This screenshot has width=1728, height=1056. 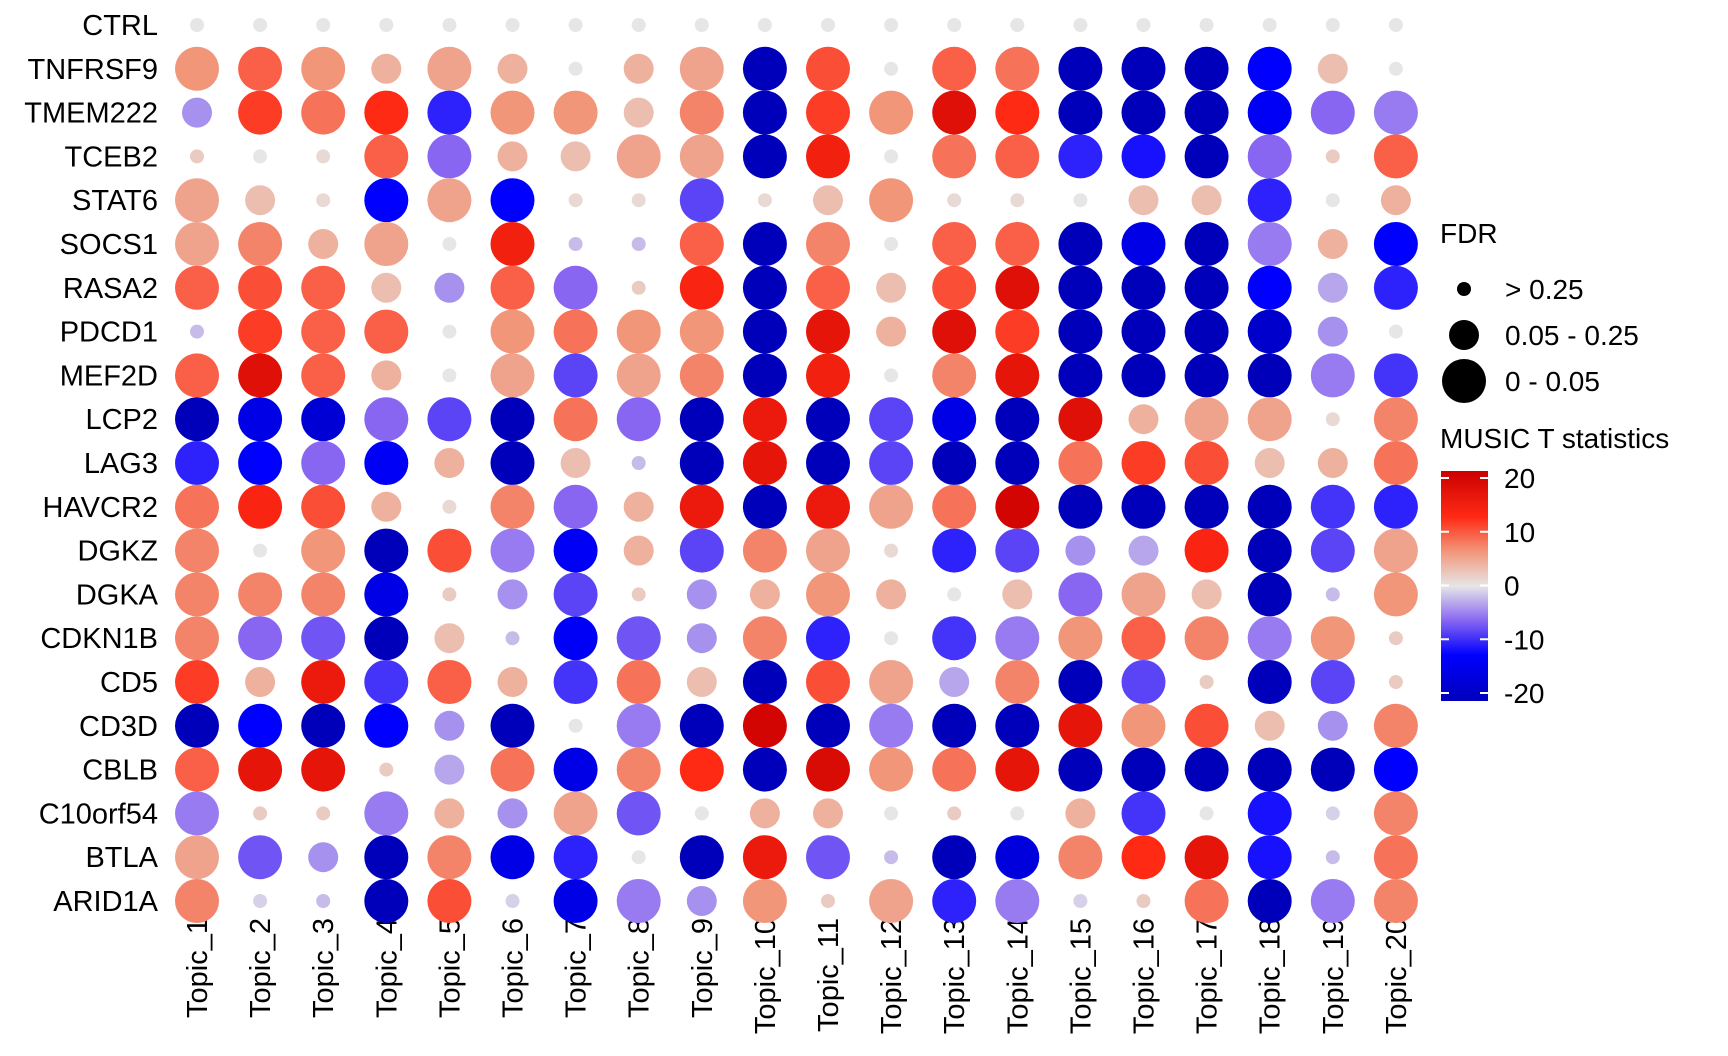 I want to click on x-tick-label: Topic_1, so click(x=198, y=968).